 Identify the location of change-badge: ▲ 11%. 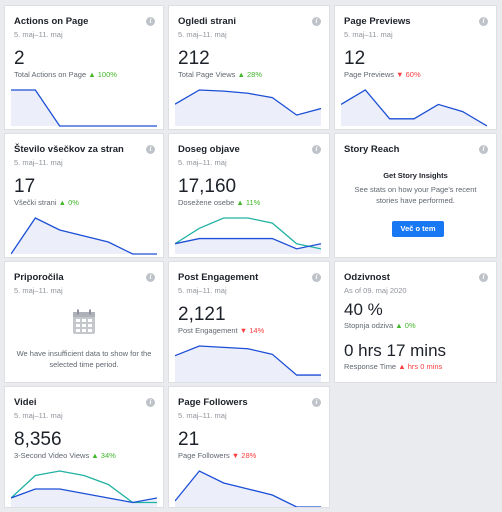
(248, 202).